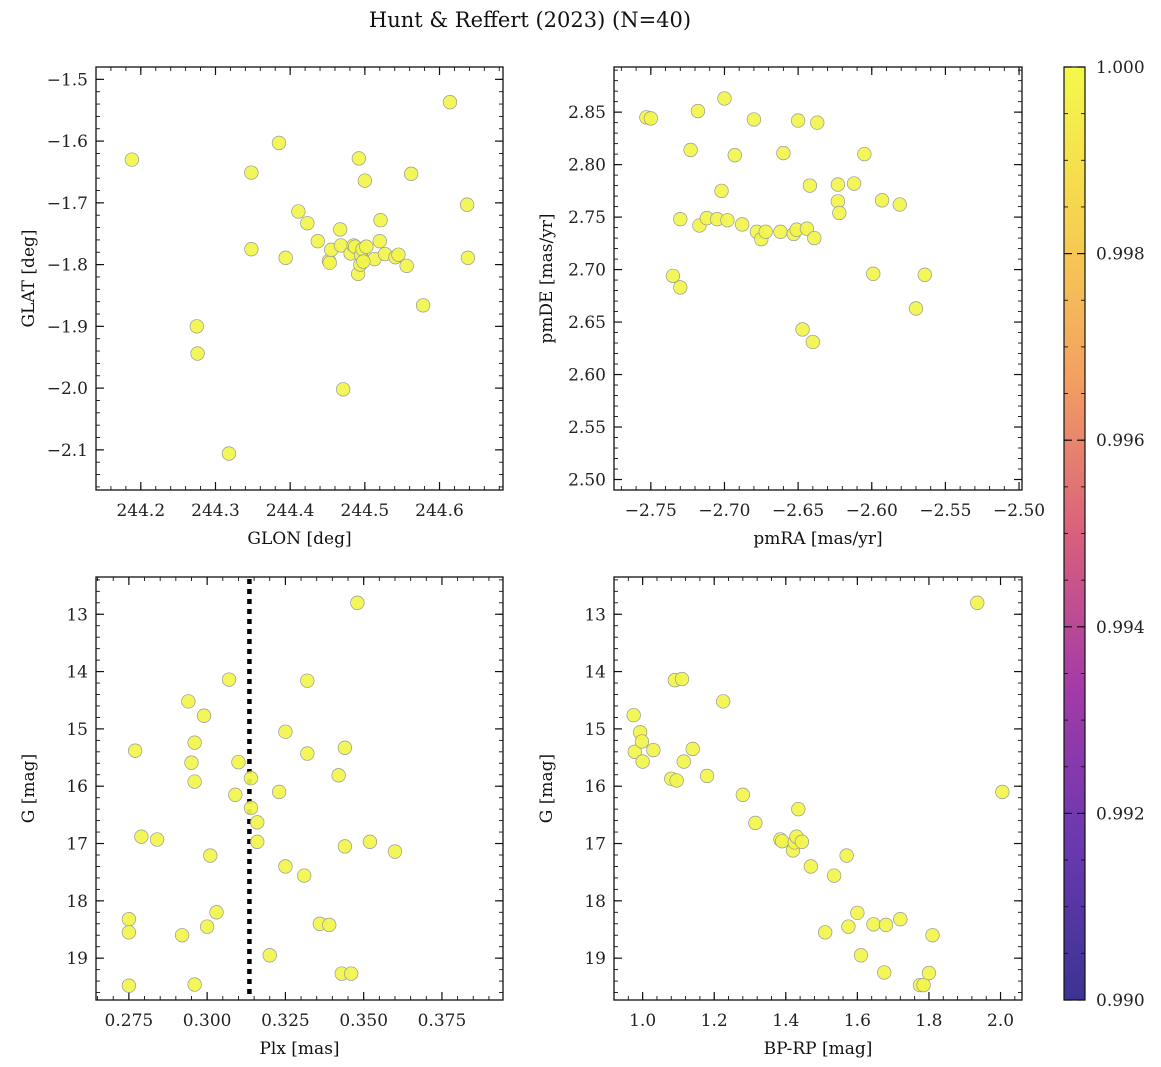  I want to click on panel1-xtick-label: 244.4, so click(290, 511).